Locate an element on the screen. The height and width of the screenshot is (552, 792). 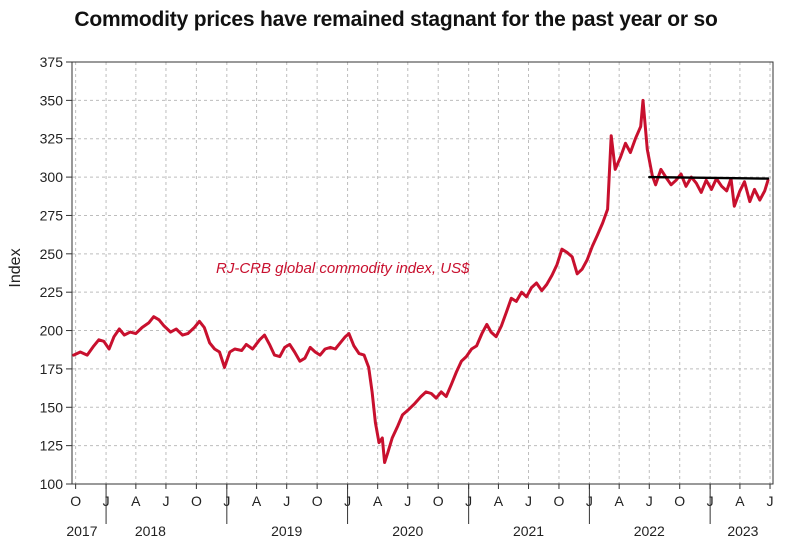
y-tick-label: 200 is located at coordinates (52, 331).